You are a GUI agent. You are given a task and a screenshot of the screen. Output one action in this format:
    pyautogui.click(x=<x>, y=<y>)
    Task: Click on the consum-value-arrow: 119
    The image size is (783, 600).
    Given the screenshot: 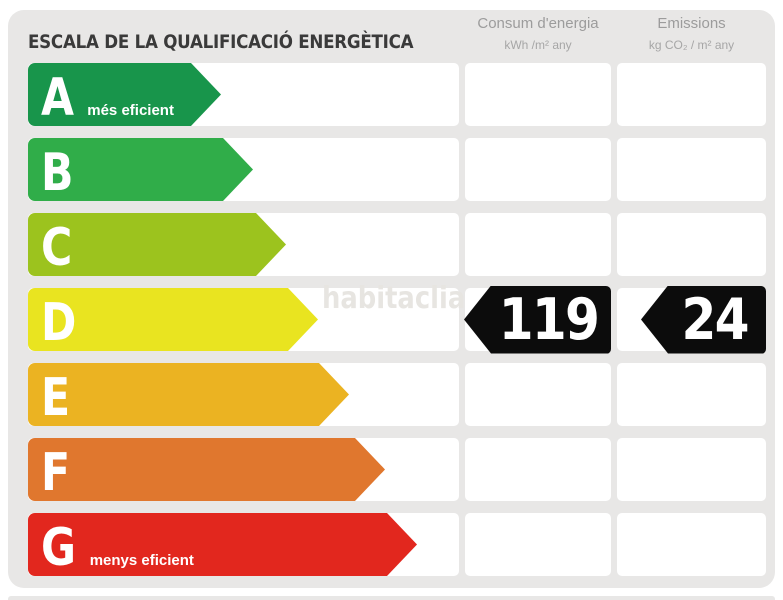 What is the action you would take?
    pyautogui.click(x=537, y=319)
    